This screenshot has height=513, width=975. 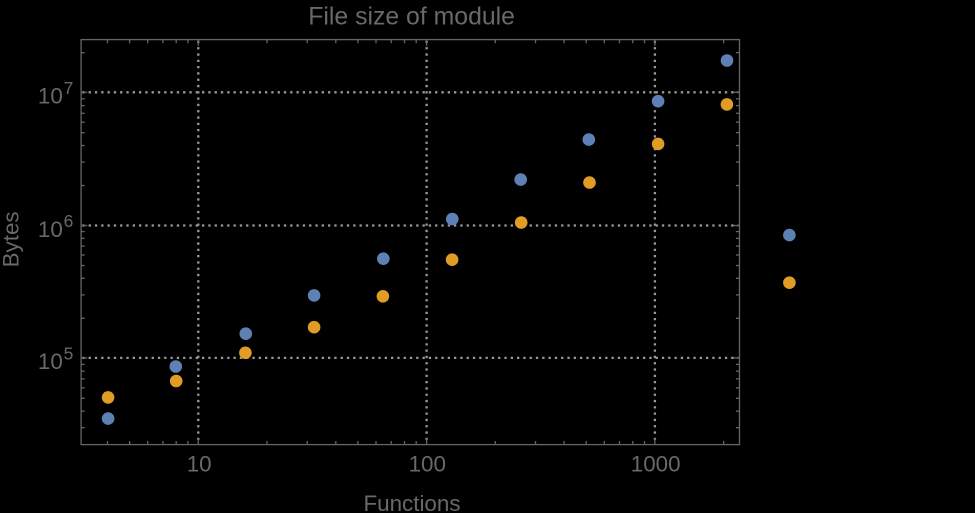 I want to click on svg-text: 6, so click(x=69, y=221).